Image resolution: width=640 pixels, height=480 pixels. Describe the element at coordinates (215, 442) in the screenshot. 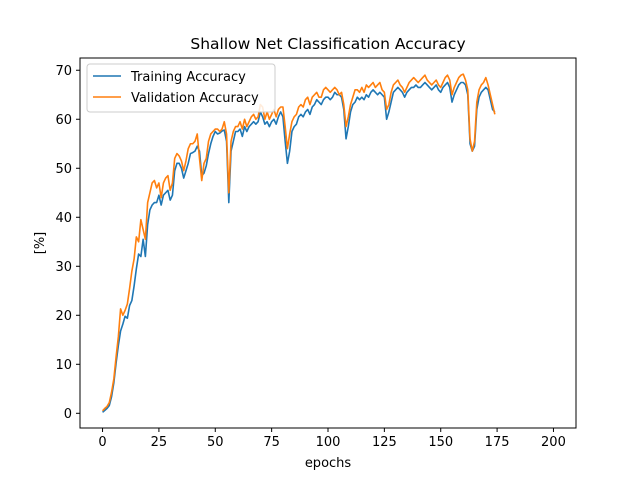

I see `x-tick-label: 50` at that location.